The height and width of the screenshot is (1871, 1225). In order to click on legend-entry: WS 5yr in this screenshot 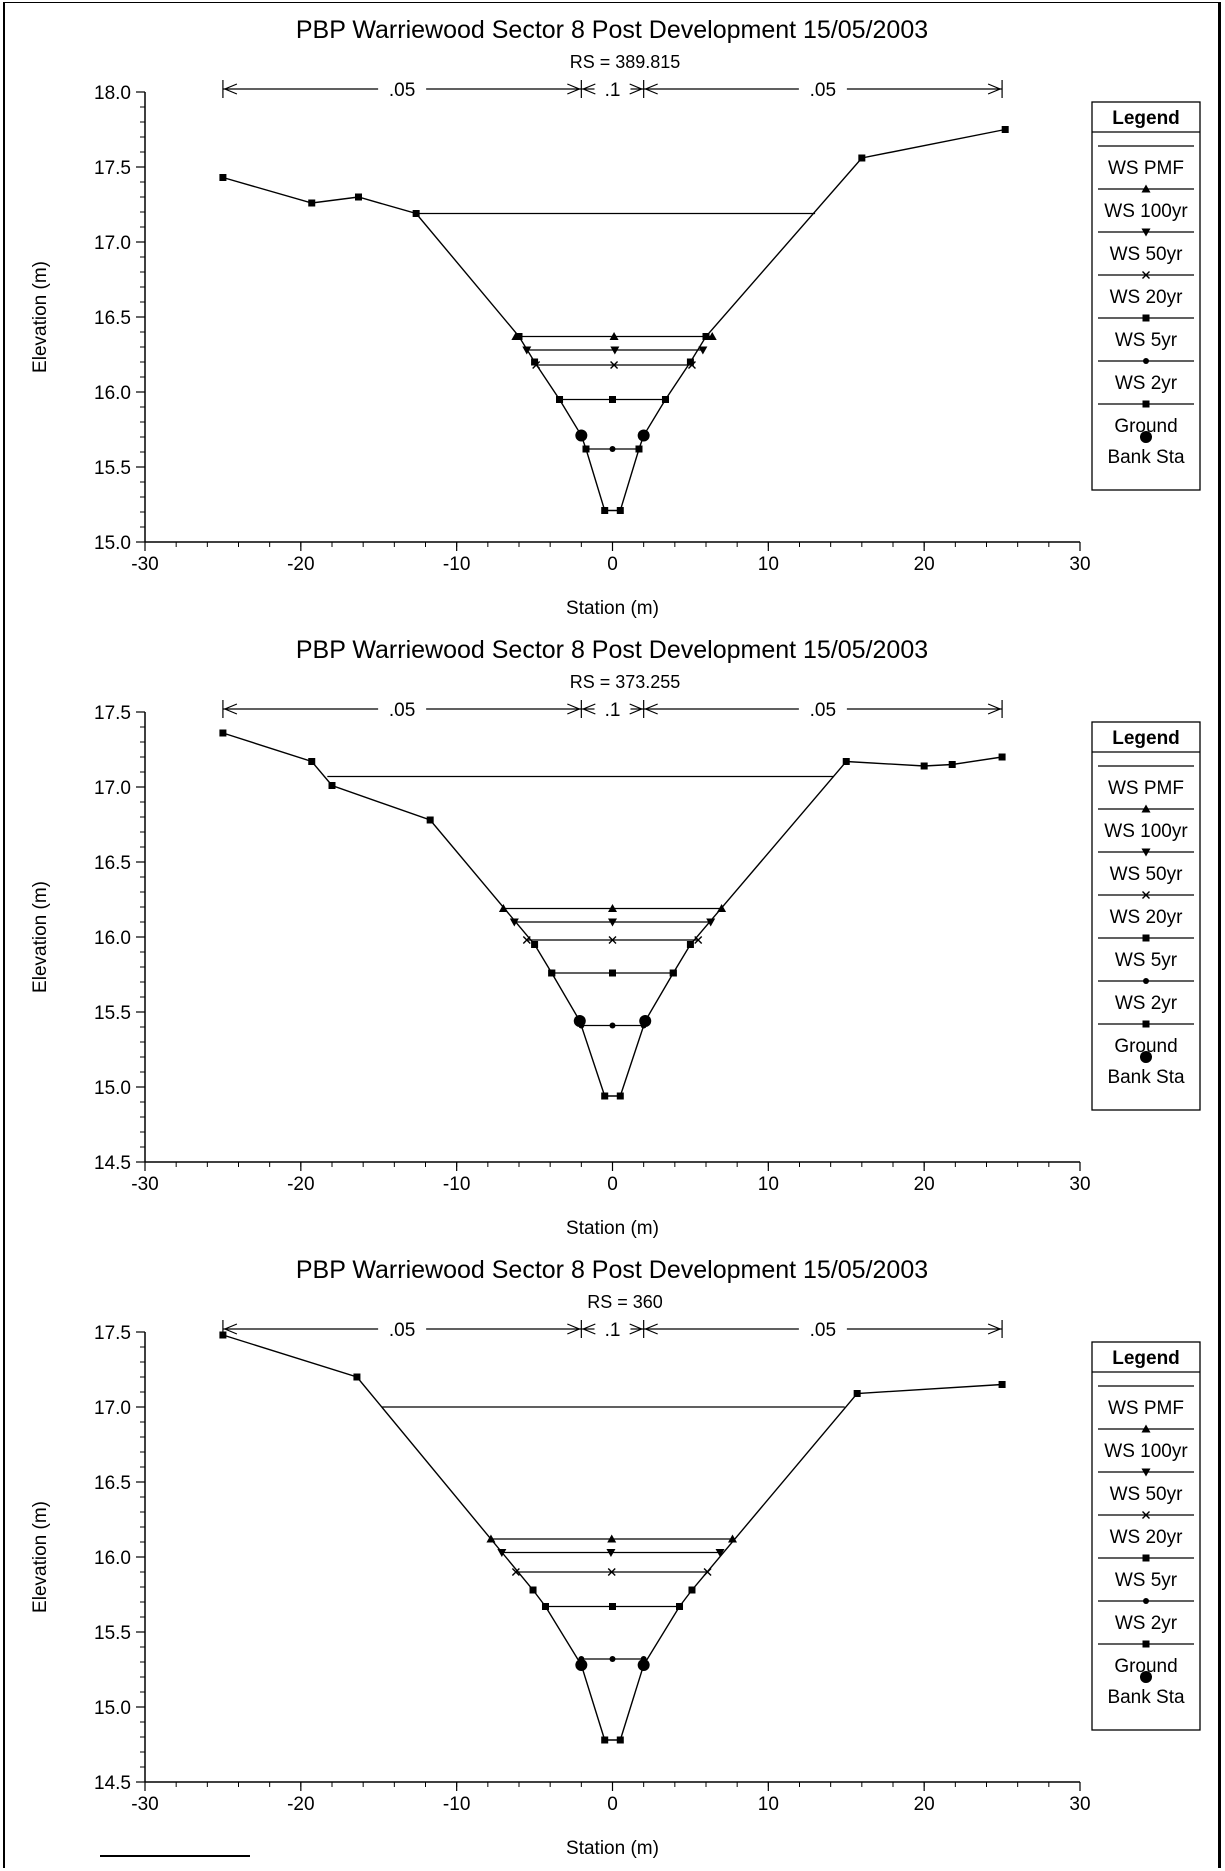, I will do `click(1146, 960)`.